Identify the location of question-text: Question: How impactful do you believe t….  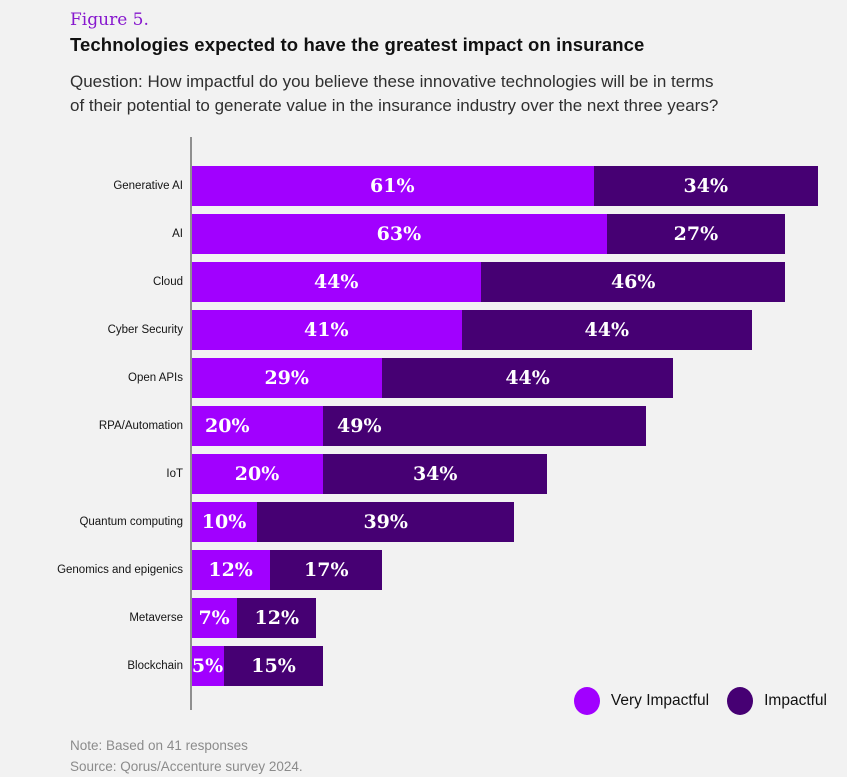
(394, 94).